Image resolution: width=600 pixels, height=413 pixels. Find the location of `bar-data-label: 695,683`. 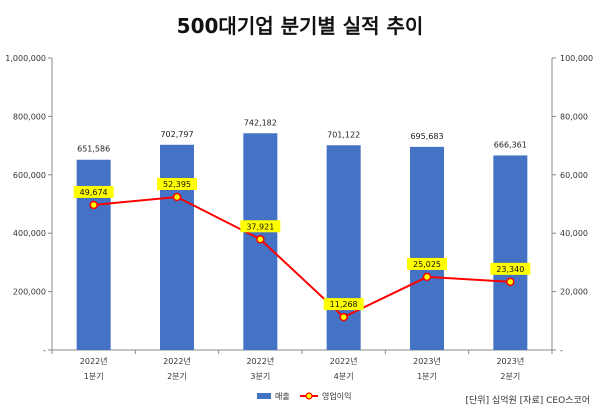

bar-data-label: 695,683 is located at coordinates (426, 136).